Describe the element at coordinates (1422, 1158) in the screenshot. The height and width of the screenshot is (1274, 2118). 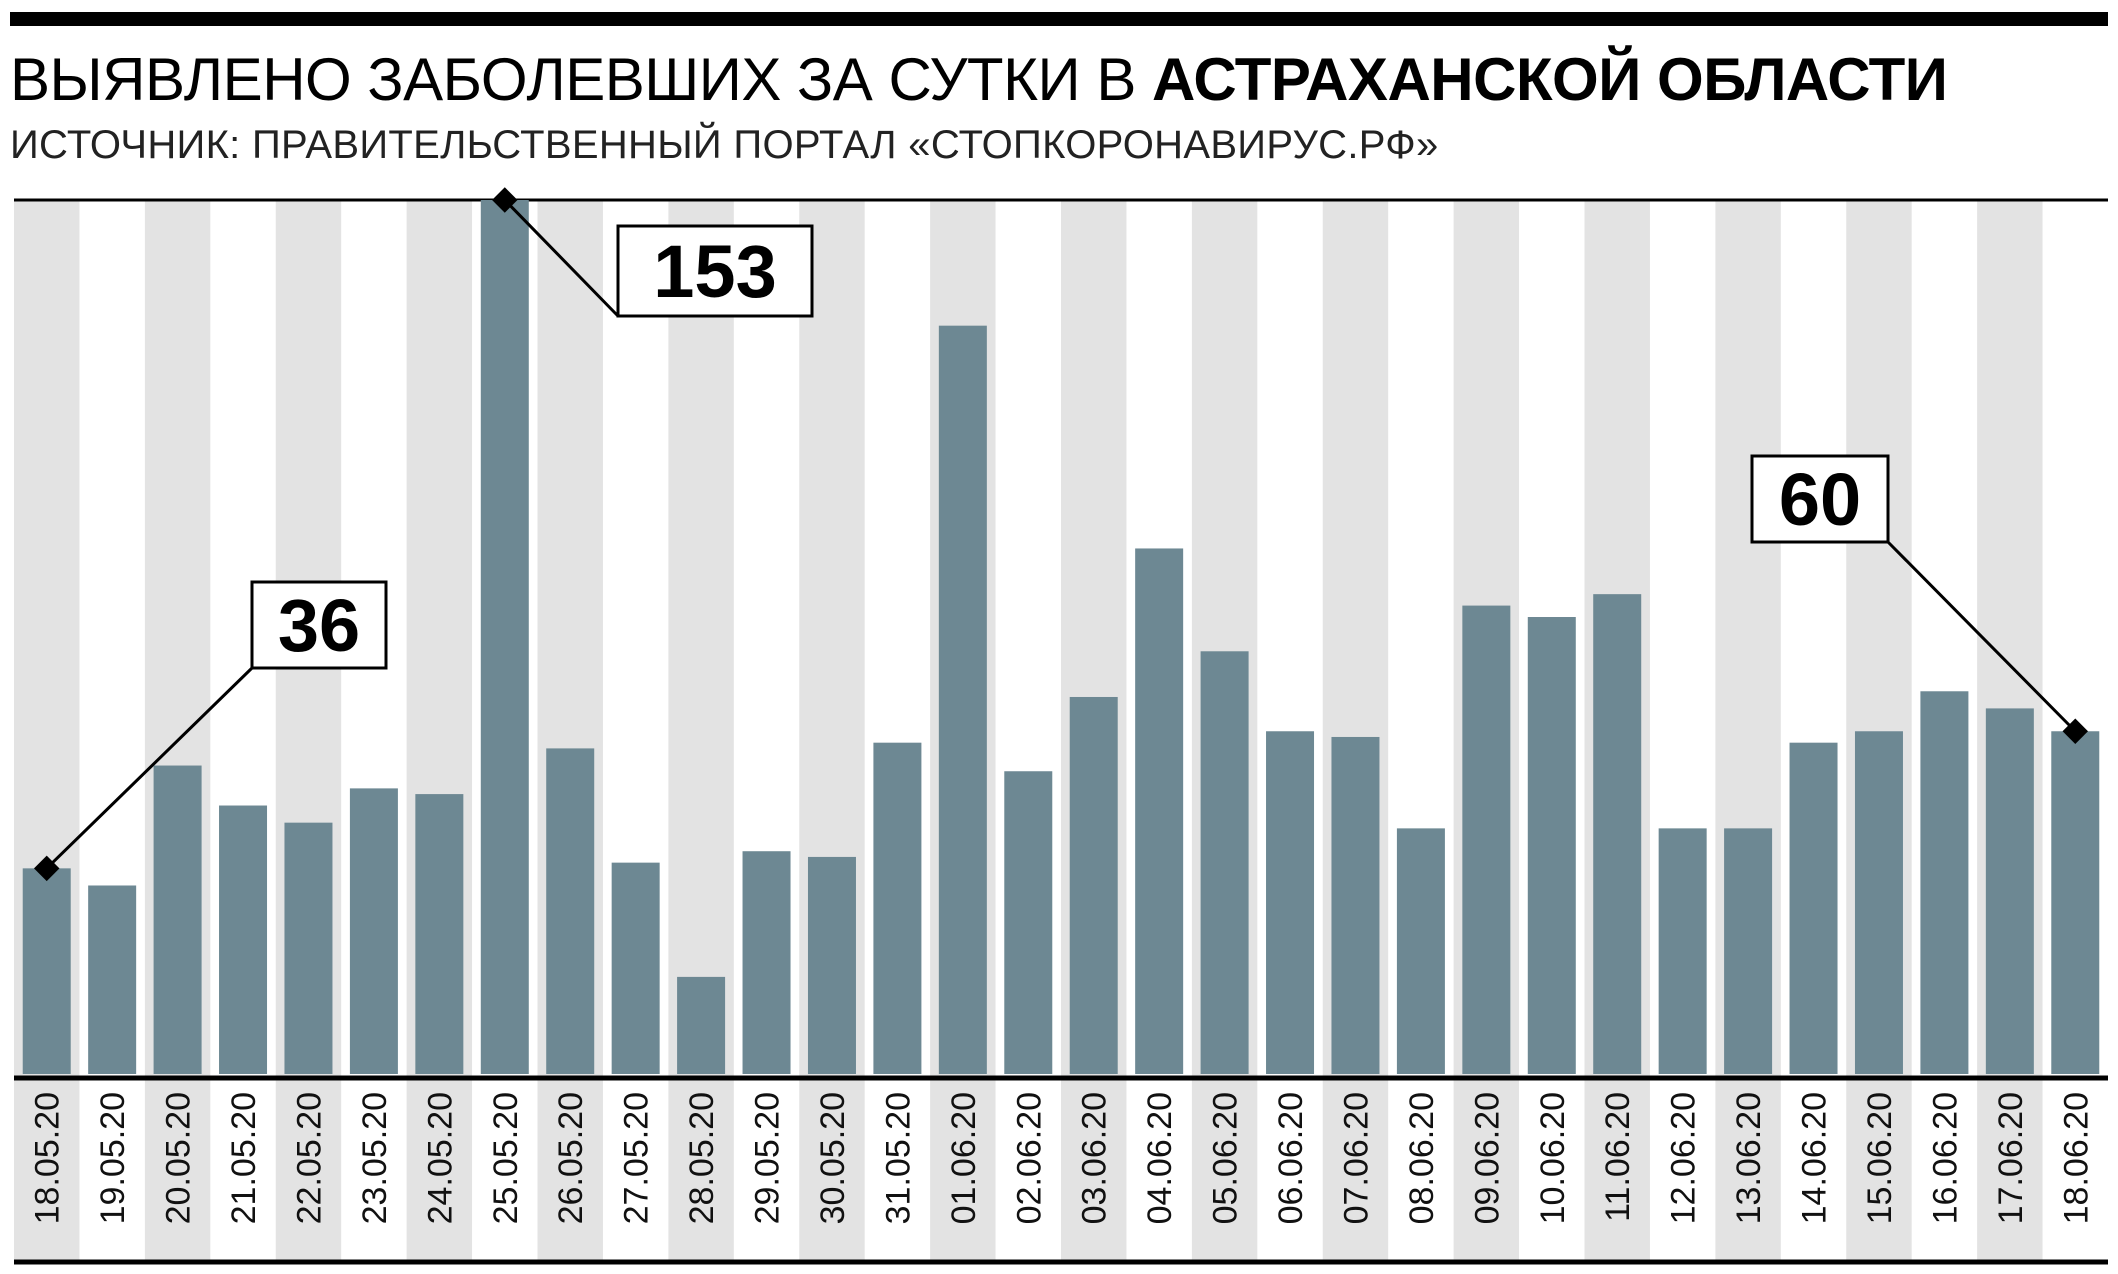
I see `x-tick-label: 08.06.20` at that location.